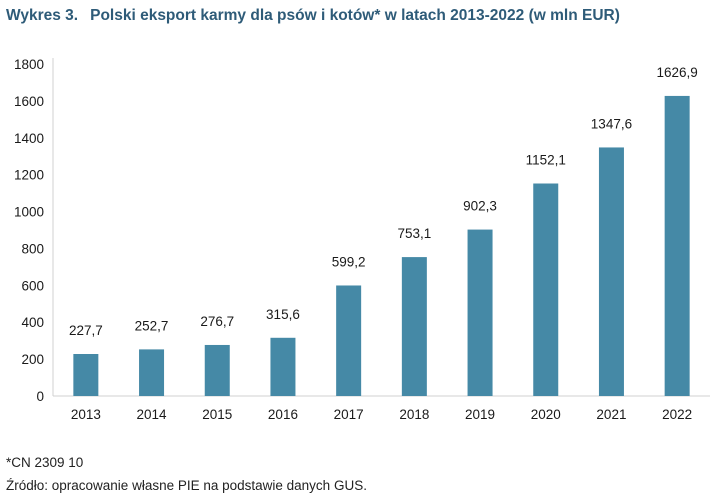  What do you see at coordinates (480, 206) in the screenshot?
I see `data-label: 902,3` at bounding box center [480, 206].